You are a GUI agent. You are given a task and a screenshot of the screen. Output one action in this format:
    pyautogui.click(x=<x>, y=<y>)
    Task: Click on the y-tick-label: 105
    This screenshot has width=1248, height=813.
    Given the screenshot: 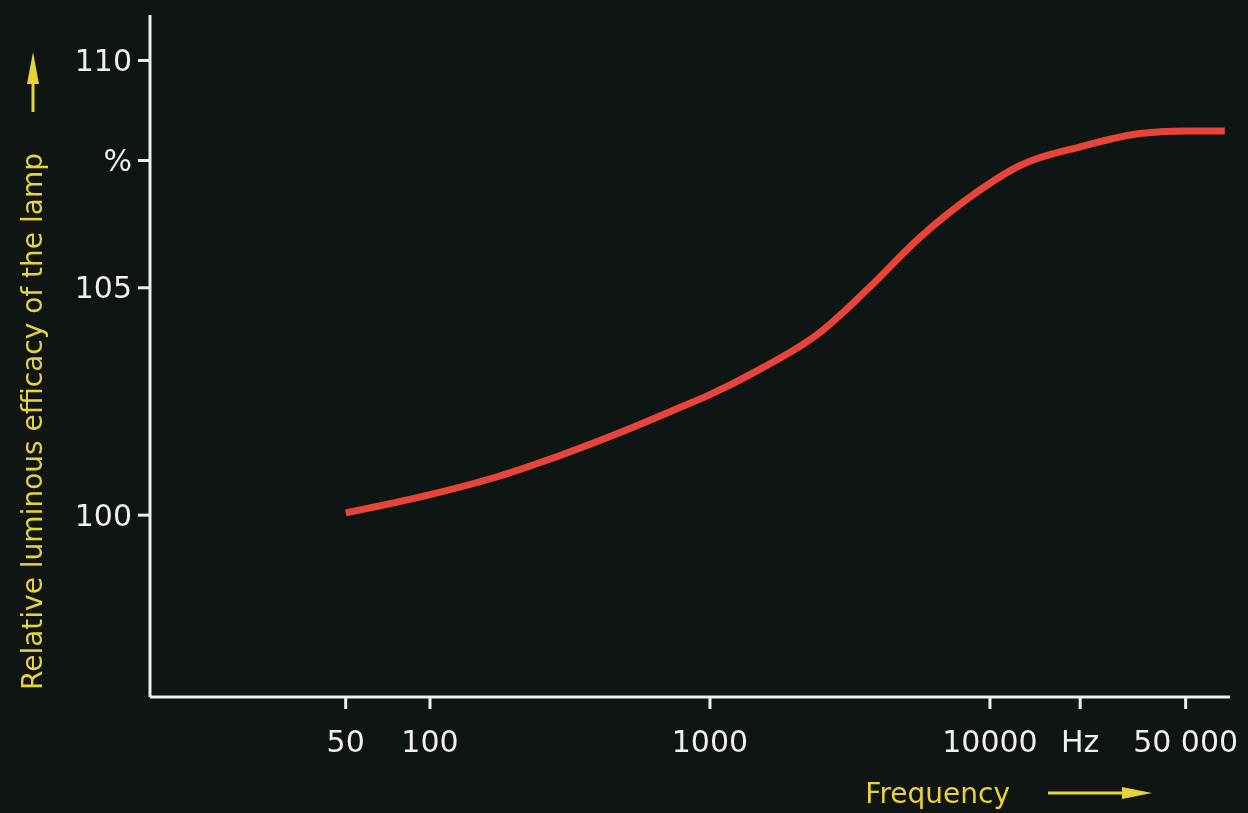 What is the action you would take?
    pyautogui.click(x=103, y=288)
    